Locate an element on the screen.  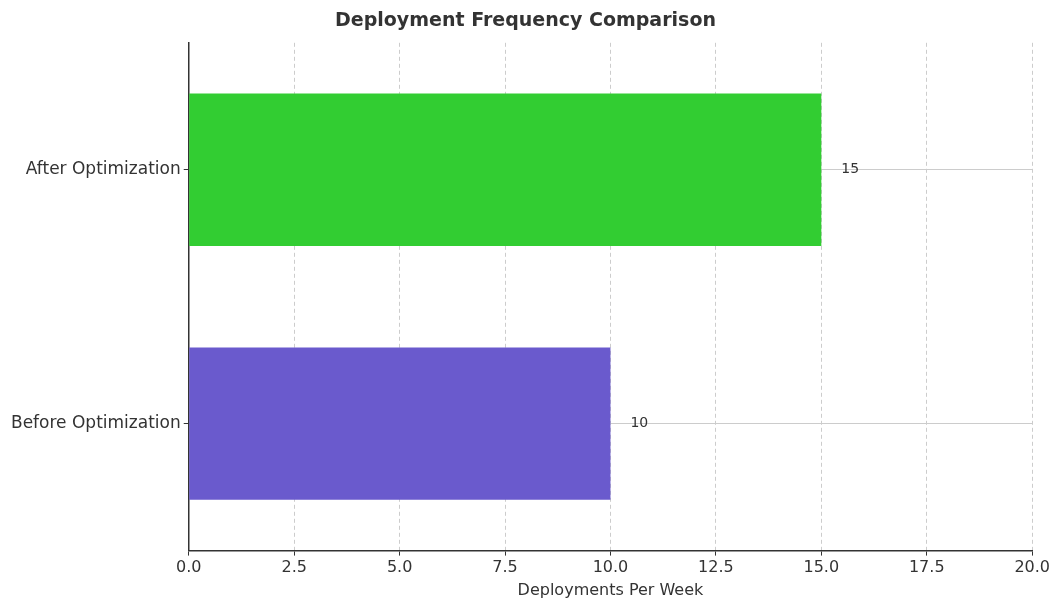
x-tick-label: 20.0 is located at coordinates (1032, 567).